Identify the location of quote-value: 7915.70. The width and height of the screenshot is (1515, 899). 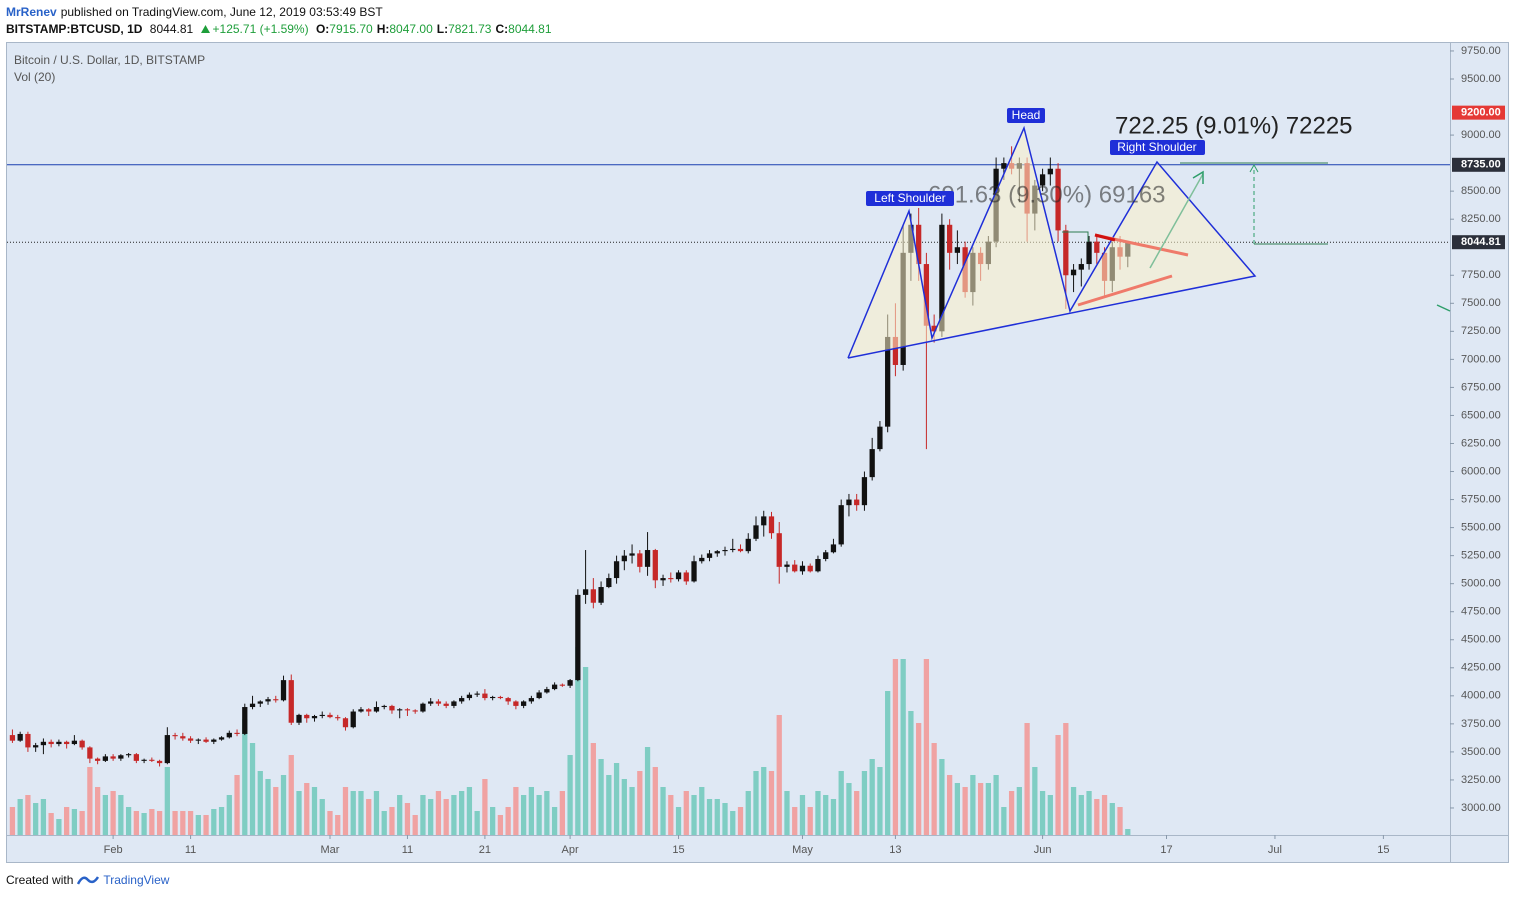
(351, 29).